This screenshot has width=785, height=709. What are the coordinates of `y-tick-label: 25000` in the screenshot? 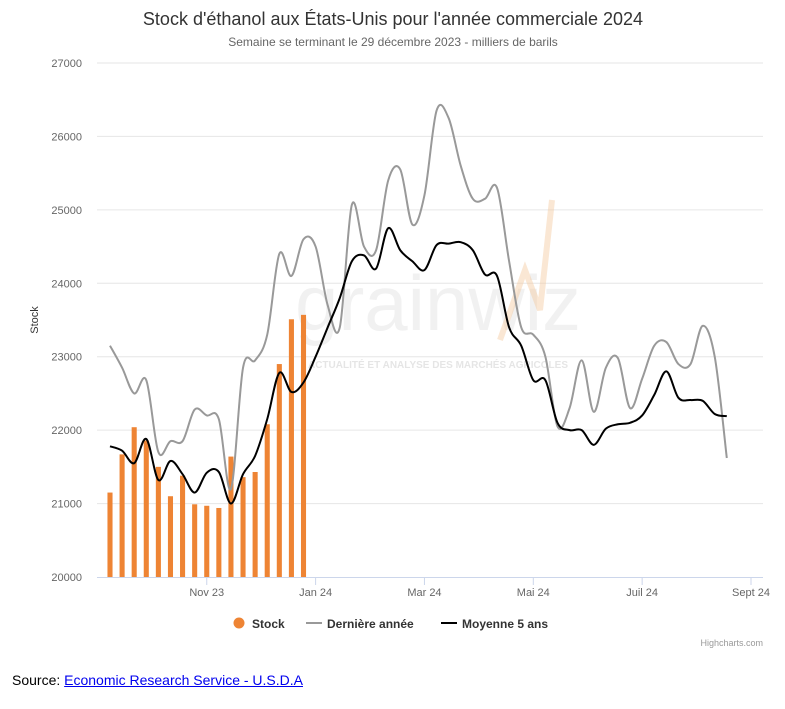 It's located at (66, 211).